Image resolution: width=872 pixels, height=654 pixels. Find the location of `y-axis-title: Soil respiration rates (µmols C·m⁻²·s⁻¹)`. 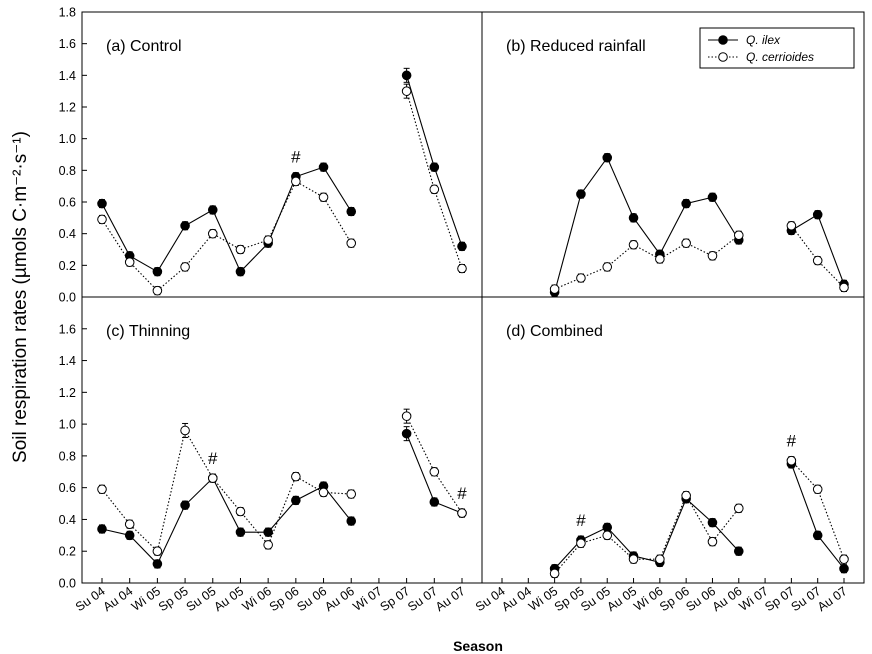

y-axis-title: Soil respiration rates (µmols C·m⁻²·s⁻¹) is located at coordinates (20, 297).